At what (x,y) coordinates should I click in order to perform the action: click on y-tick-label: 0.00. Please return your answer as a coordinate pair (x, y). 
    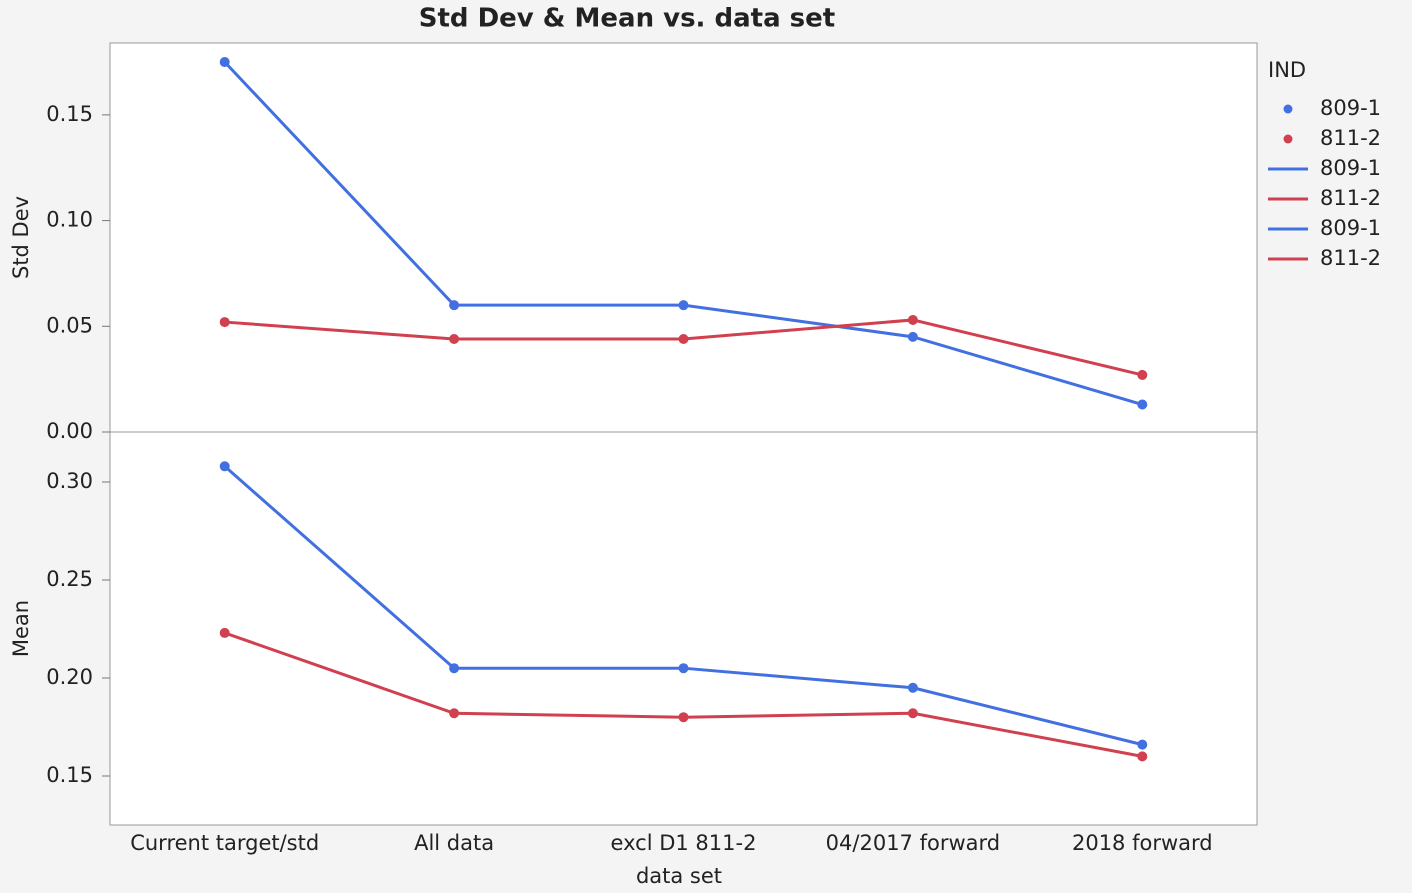
    Looking at the image, I should click on (69, 431).